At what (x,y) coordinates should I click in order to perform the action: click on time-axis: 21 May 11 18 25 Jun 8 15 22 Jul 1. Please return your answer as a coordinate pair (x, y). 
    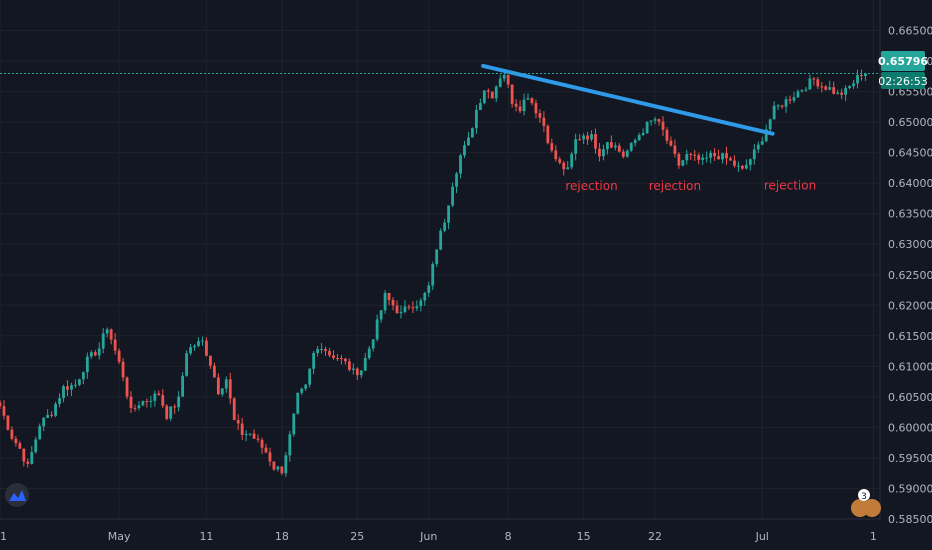
    Looking at the image, I should click on (438, 536).